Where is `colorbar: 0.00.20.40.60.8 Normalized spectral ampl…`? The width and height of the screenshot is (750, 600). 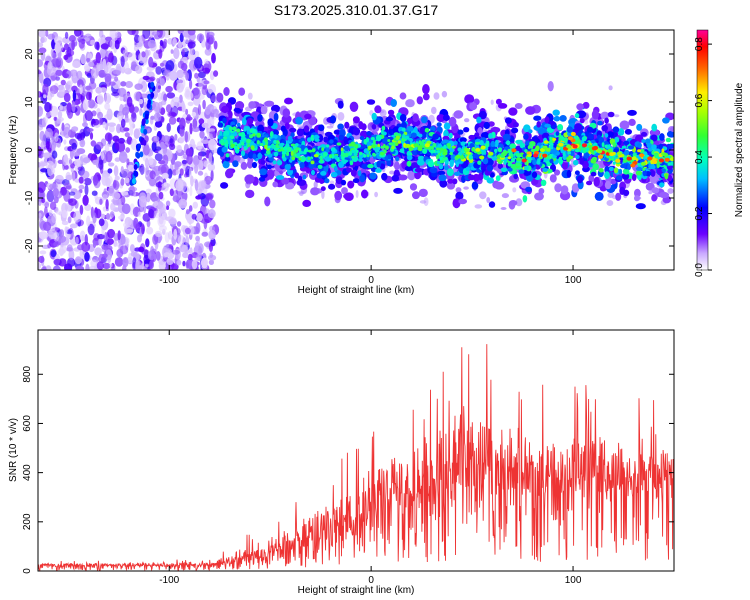
colorbar: 0.00.20.40.60.8 Normalized spectral ampl… is located at coordinates (719, 153).